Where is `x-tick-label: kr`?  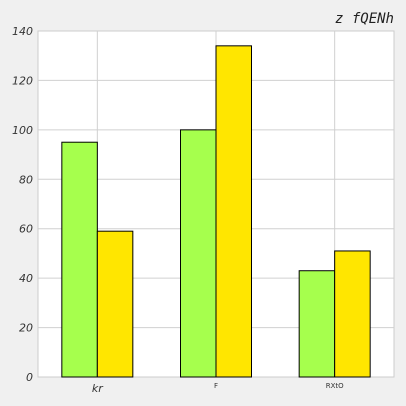
x-tick-label: kr is located at coordinates (98, 388).